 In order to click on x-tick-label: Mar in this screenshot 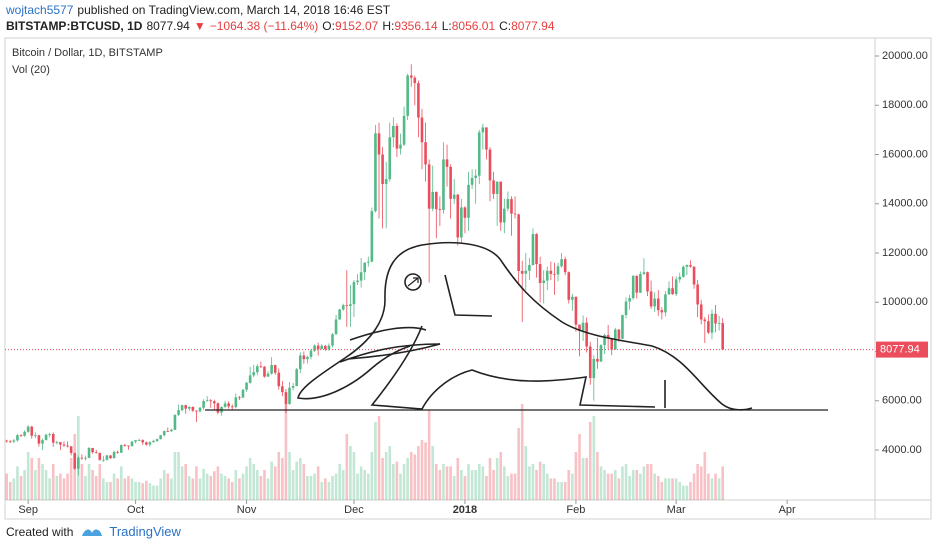, I will do `click(676, 510)`.